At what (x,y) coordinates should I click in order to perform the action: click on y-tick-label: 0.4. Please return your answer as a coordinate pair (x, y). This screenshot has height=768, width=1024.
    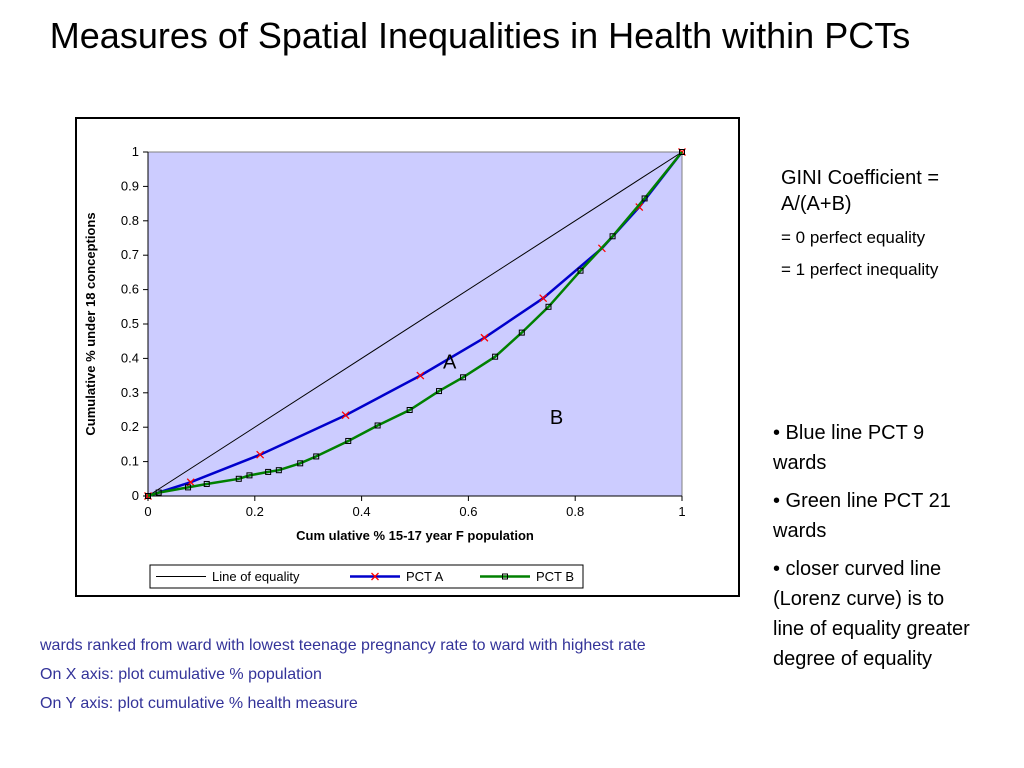
    Looking at the image, I should click on (130, 357).